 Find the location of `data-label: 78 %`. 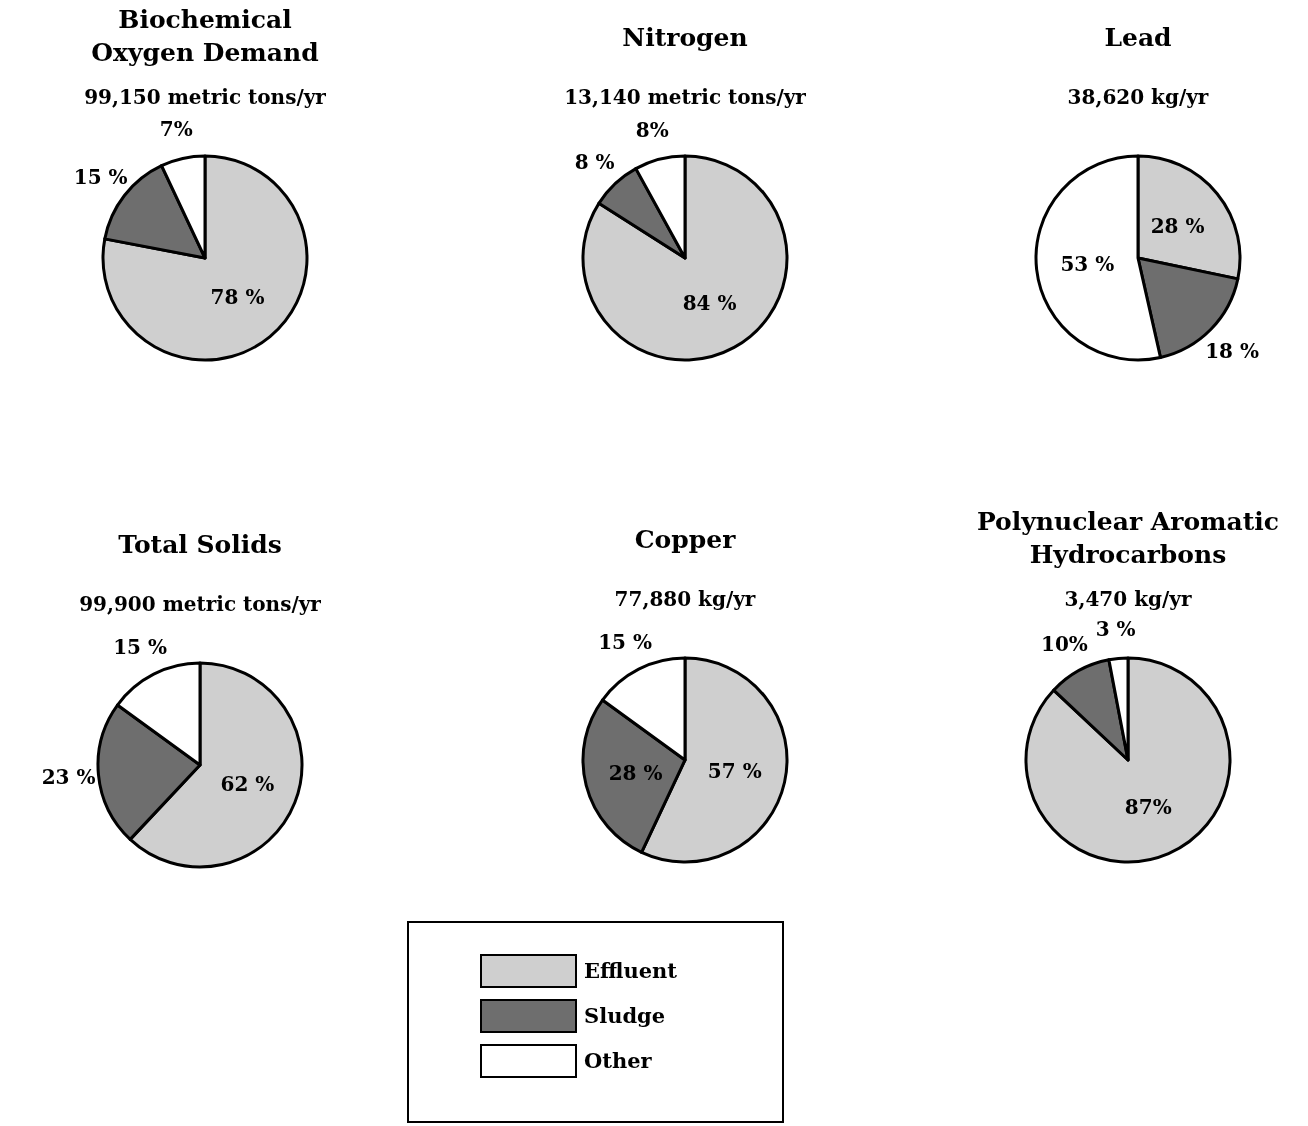

data-label: 78 % is located at coordinates (237, 297).